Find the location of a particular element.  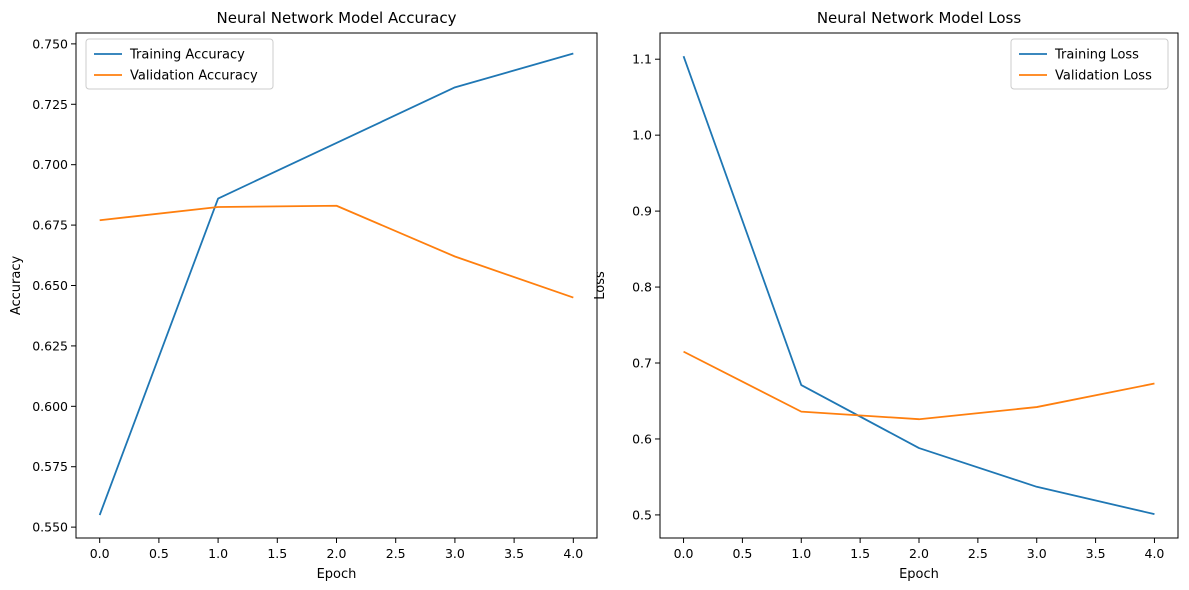

y-tick-label: 0.600 is located at coordinates (50, 406).